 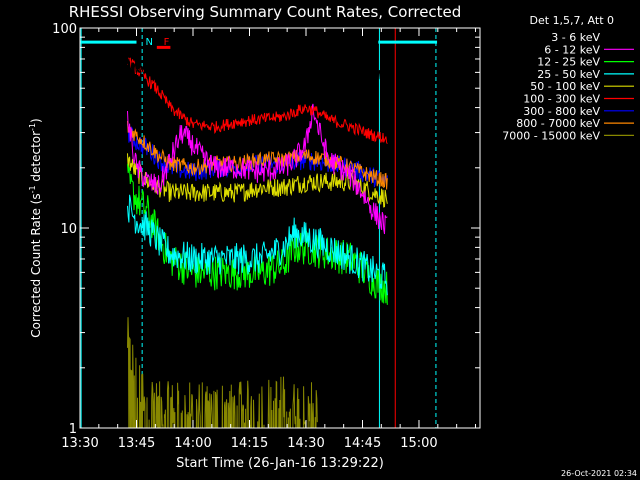 I want to click on legend-label: 50 - 100 keV, so click(x=565, y=86).